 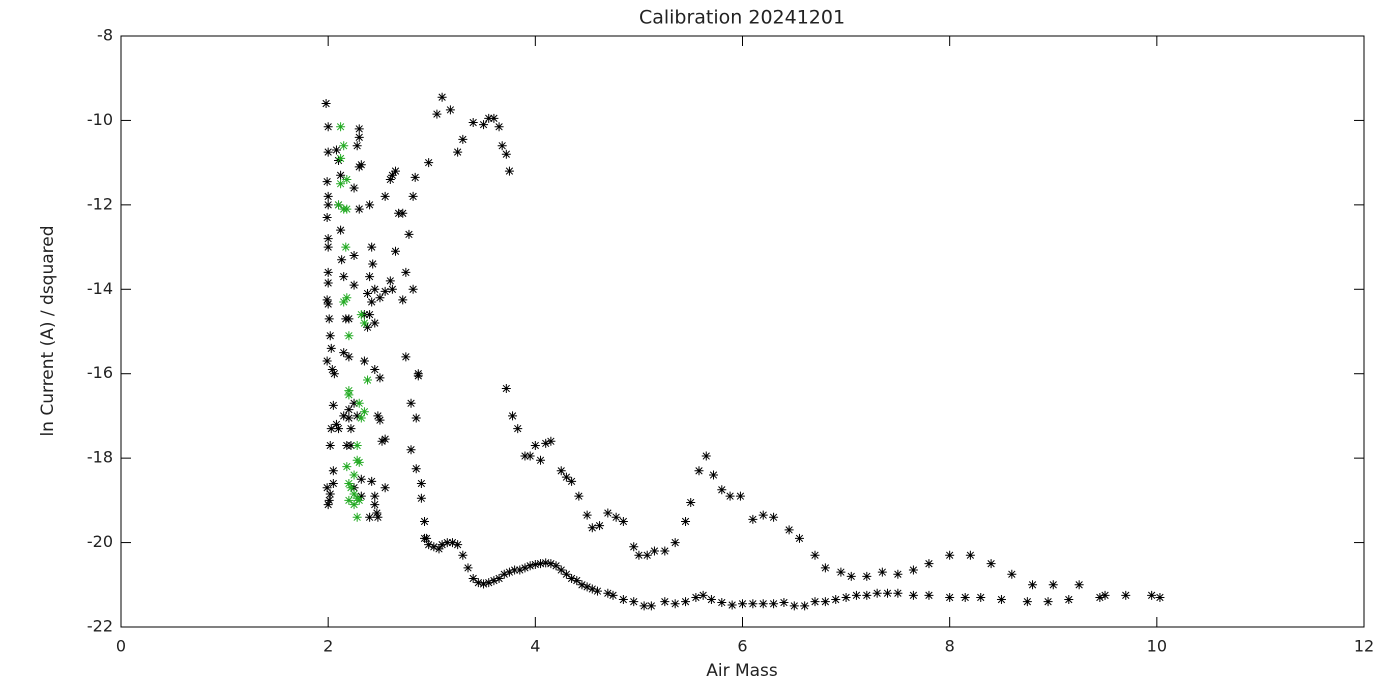 What do you see at coordinates (105, 35) in the screenshot?
I see `y-tick-label: -8` at bounding box center [105, 35].